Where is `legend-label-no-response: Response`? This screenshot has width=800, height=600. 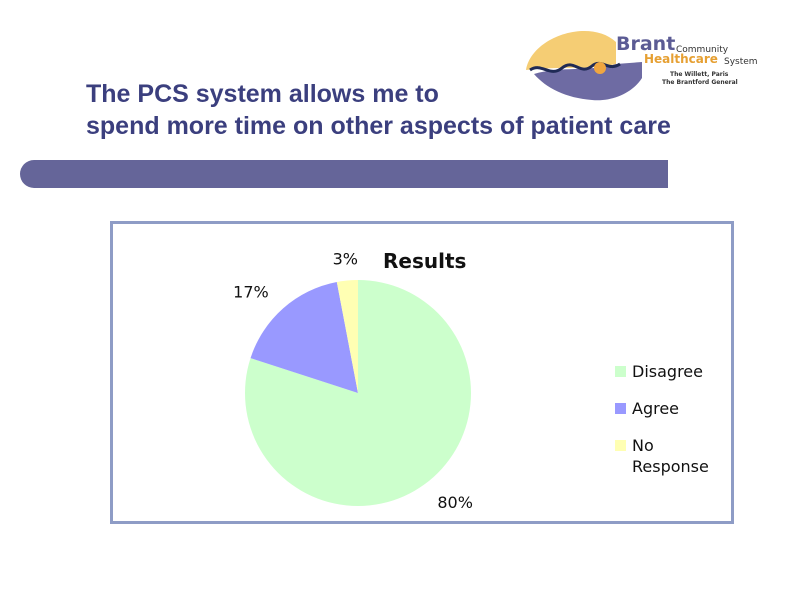 legend-label-no-response: Response is located at coordinates (670, 466).